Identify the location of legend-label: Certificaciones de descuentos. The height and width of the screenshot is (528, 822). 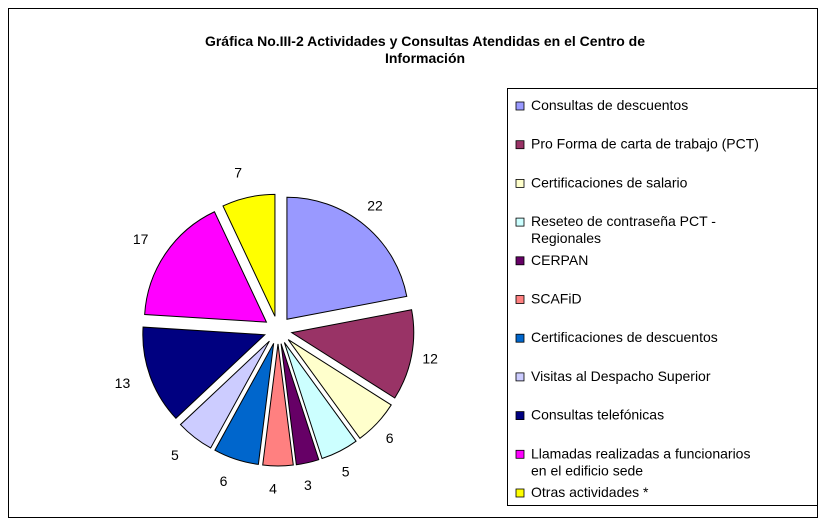
(624, 337).